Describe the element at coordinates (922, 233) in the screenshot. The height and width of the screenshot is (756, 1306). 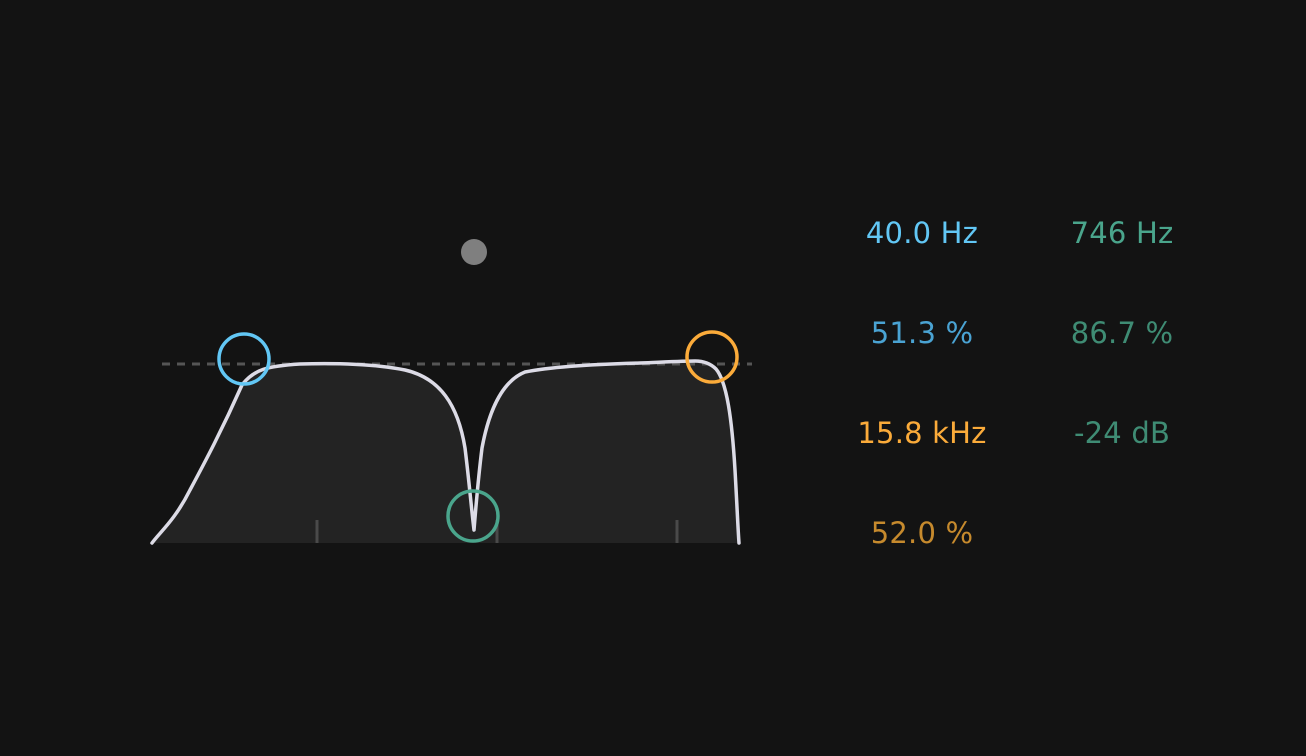
I see `low-cut-frequency-value: 40.0 Hz` at that location.